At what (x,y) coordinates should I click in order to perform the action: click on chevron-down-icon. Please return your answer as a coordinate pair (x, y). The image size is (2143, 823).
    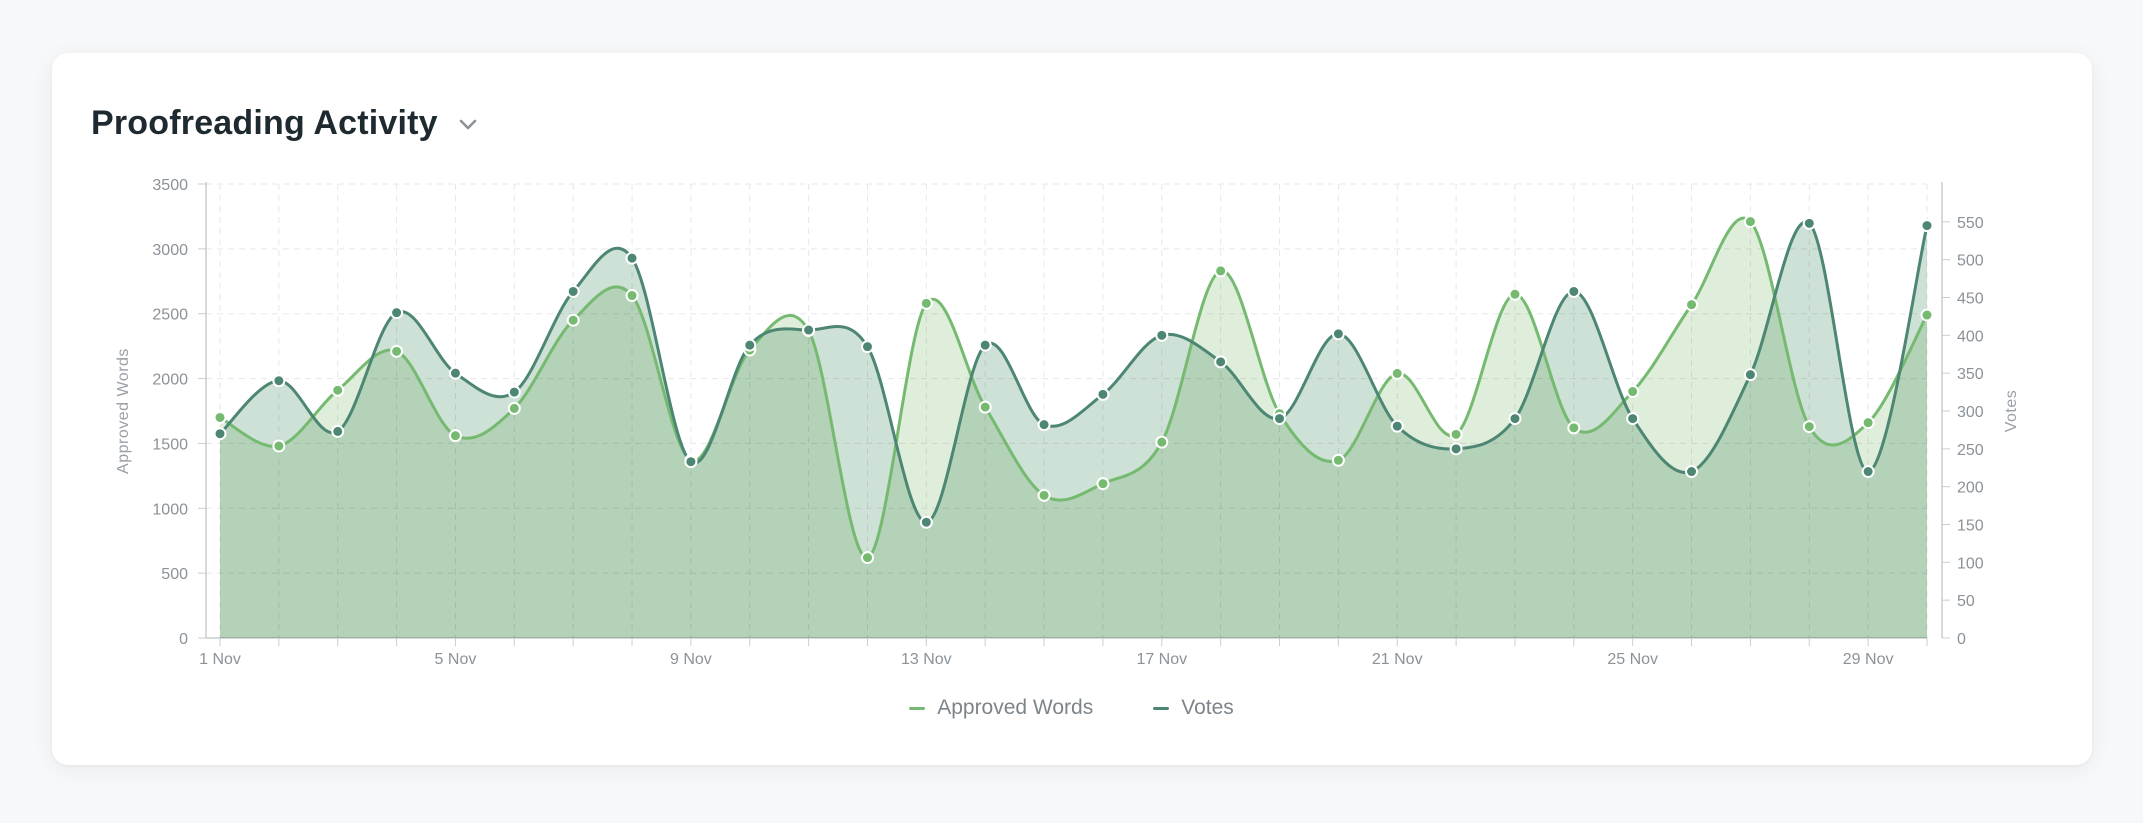
    Looking at the image, I should click on (468, 127).